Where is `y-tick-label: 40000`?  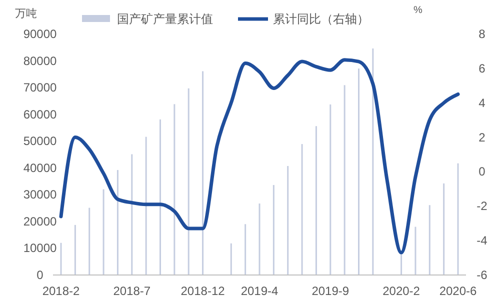 y-tick-label: 40000 is located at coordinates (40, 167).